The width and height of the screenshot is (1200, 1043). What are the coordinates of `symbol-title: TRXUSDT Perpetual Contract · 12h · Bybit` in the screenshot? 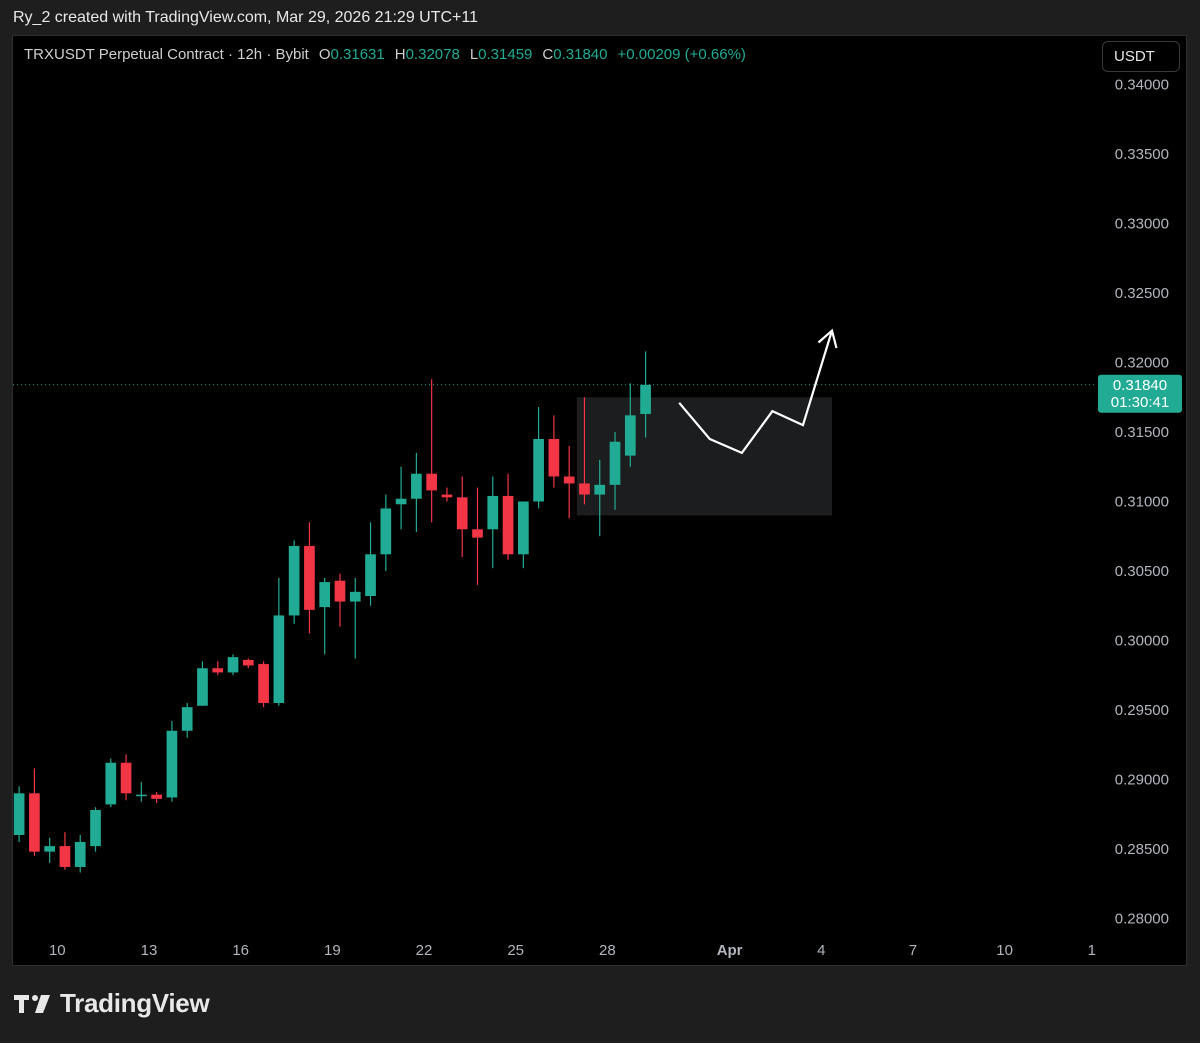 It's located at (166, 54).